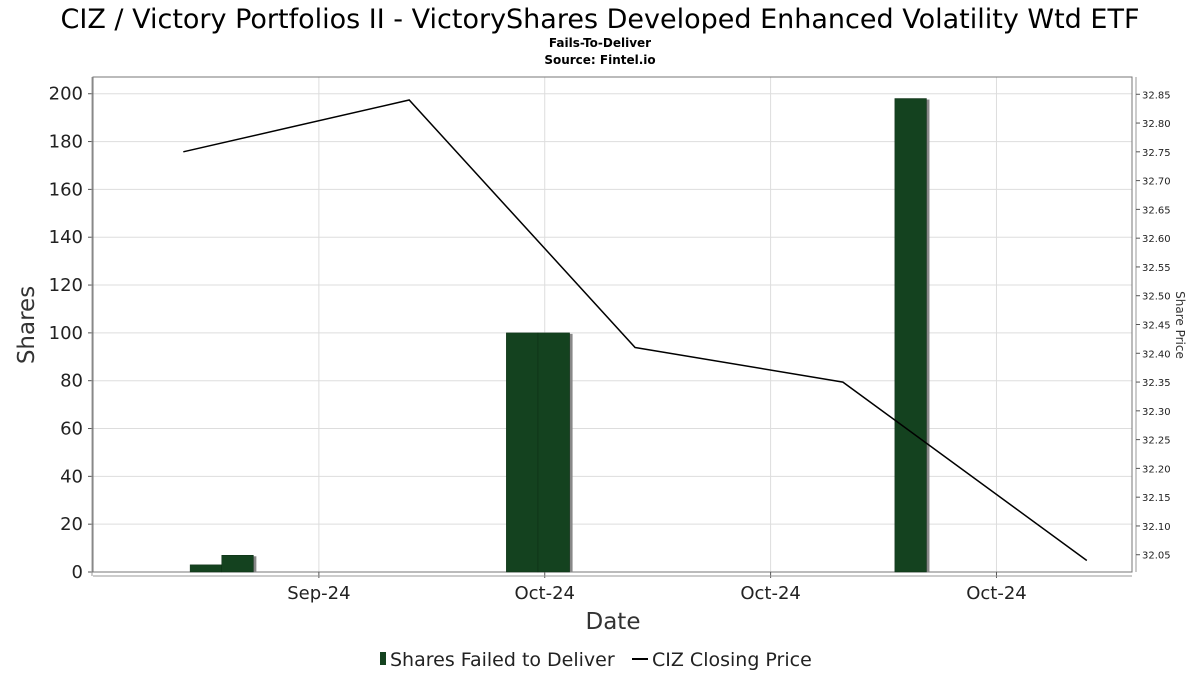 The image size is (1200, 675). Describe the element at coordinates (1156, 210) in the screenshot. I see `y2-tick-label: 32.65` at that location.